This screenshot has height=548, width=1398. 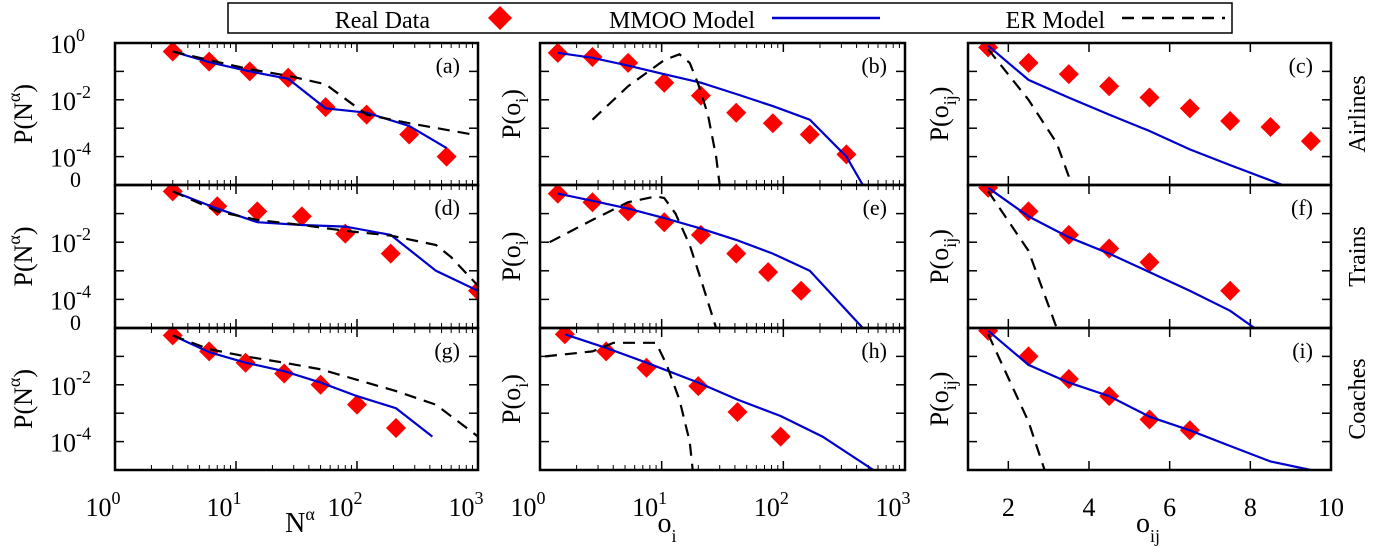 What do you see at coordinates (383, 21) in the screenshot?
I see `legend-label-real-data: Real Data` at bounding box center [383, 21].